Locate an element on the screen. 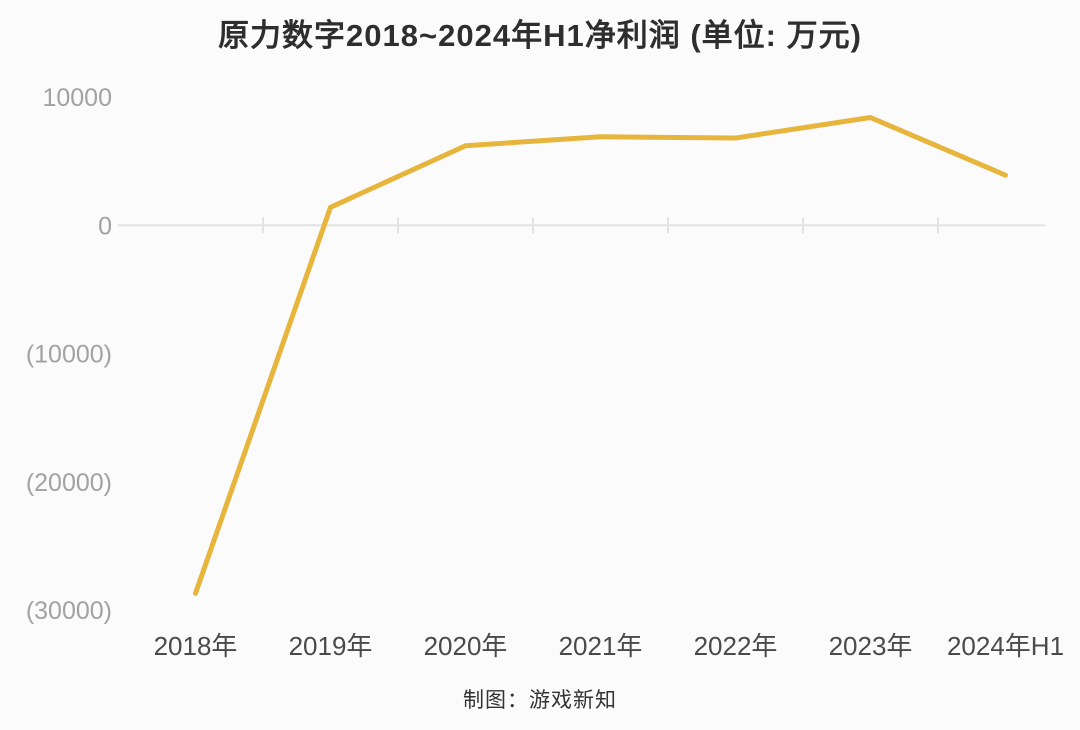 The width and height of the screenshot is (1080, 730). x-axis-category-label: 2024年H1 is located at coordinates (1005, 646).